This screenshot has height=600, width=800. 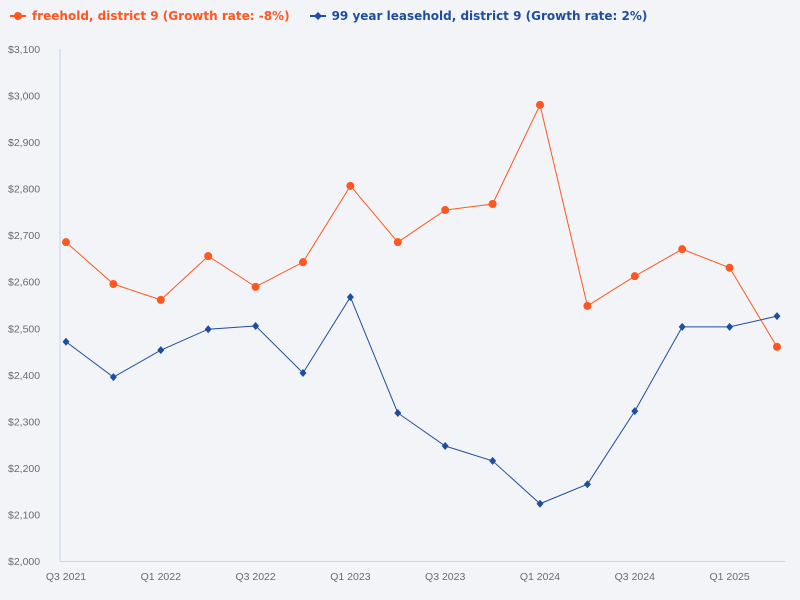 What do you see at coordinates (635, 577) in the screenshot?
I see `x-tick-label: Q3 2024` at bounding box center [635, 577].